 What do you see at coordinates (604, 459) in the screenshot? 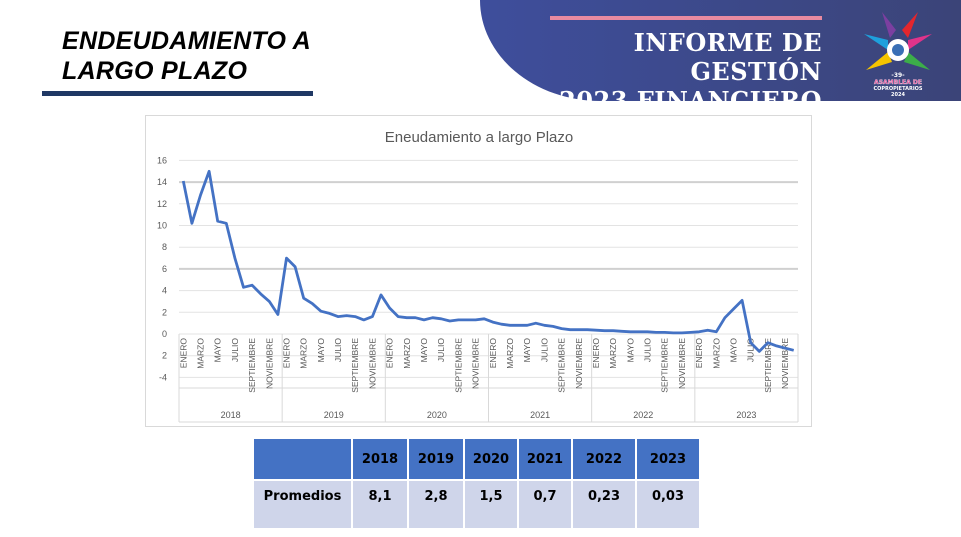
I see `table-header-2022: 2022` at bounding box center [604, 459].